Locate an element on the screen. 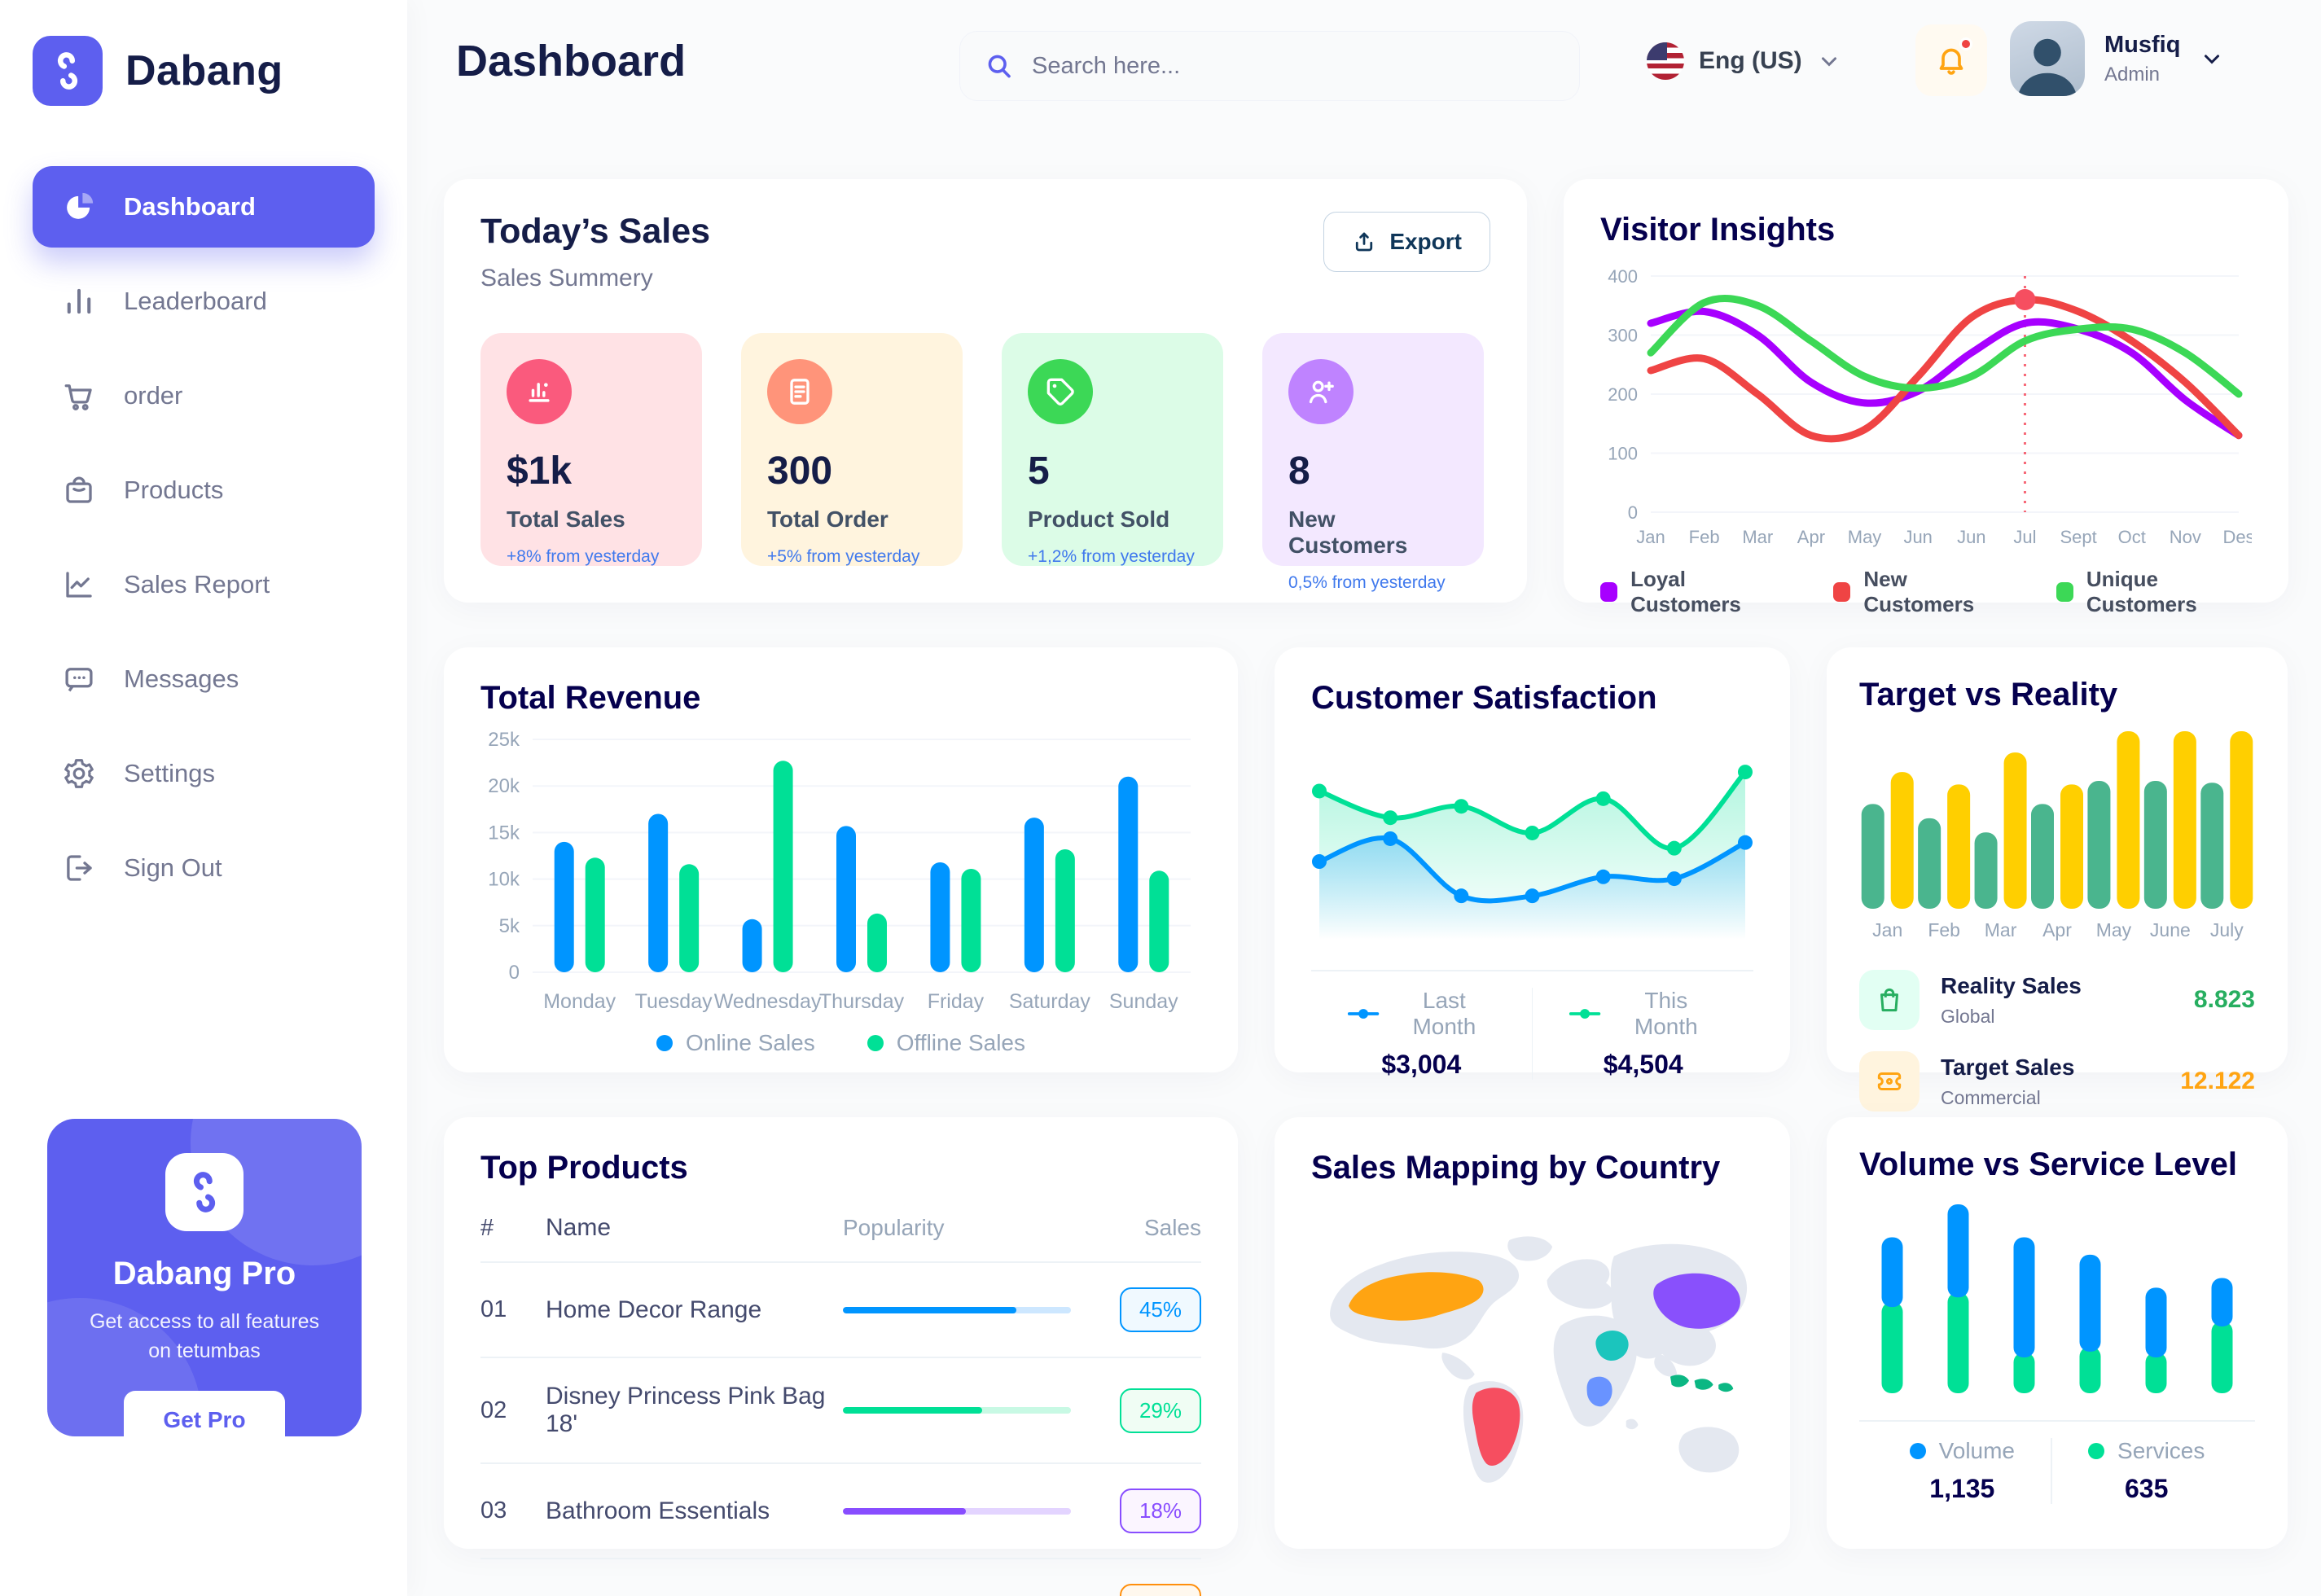 Image resolution: width=2321 pixels, height=1596 pixels. svg-text: July is located at coordinates (2227, 930).